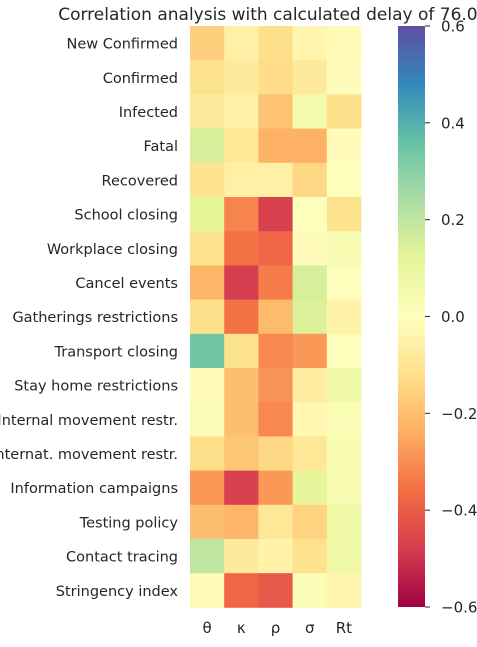 The image size is (477, 647). What do you see at coordinates (459, 608) in the screenshot?
I see `colorbar-tick-label: −0.6` at bounding box center [459, 608].